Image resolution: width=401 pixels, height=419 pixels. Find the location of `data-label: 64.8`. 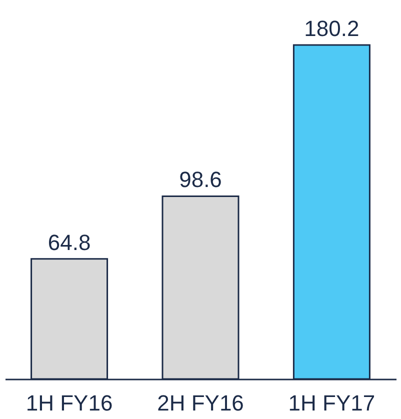

data-label: 64.8 is located at coordinates (69, 242).